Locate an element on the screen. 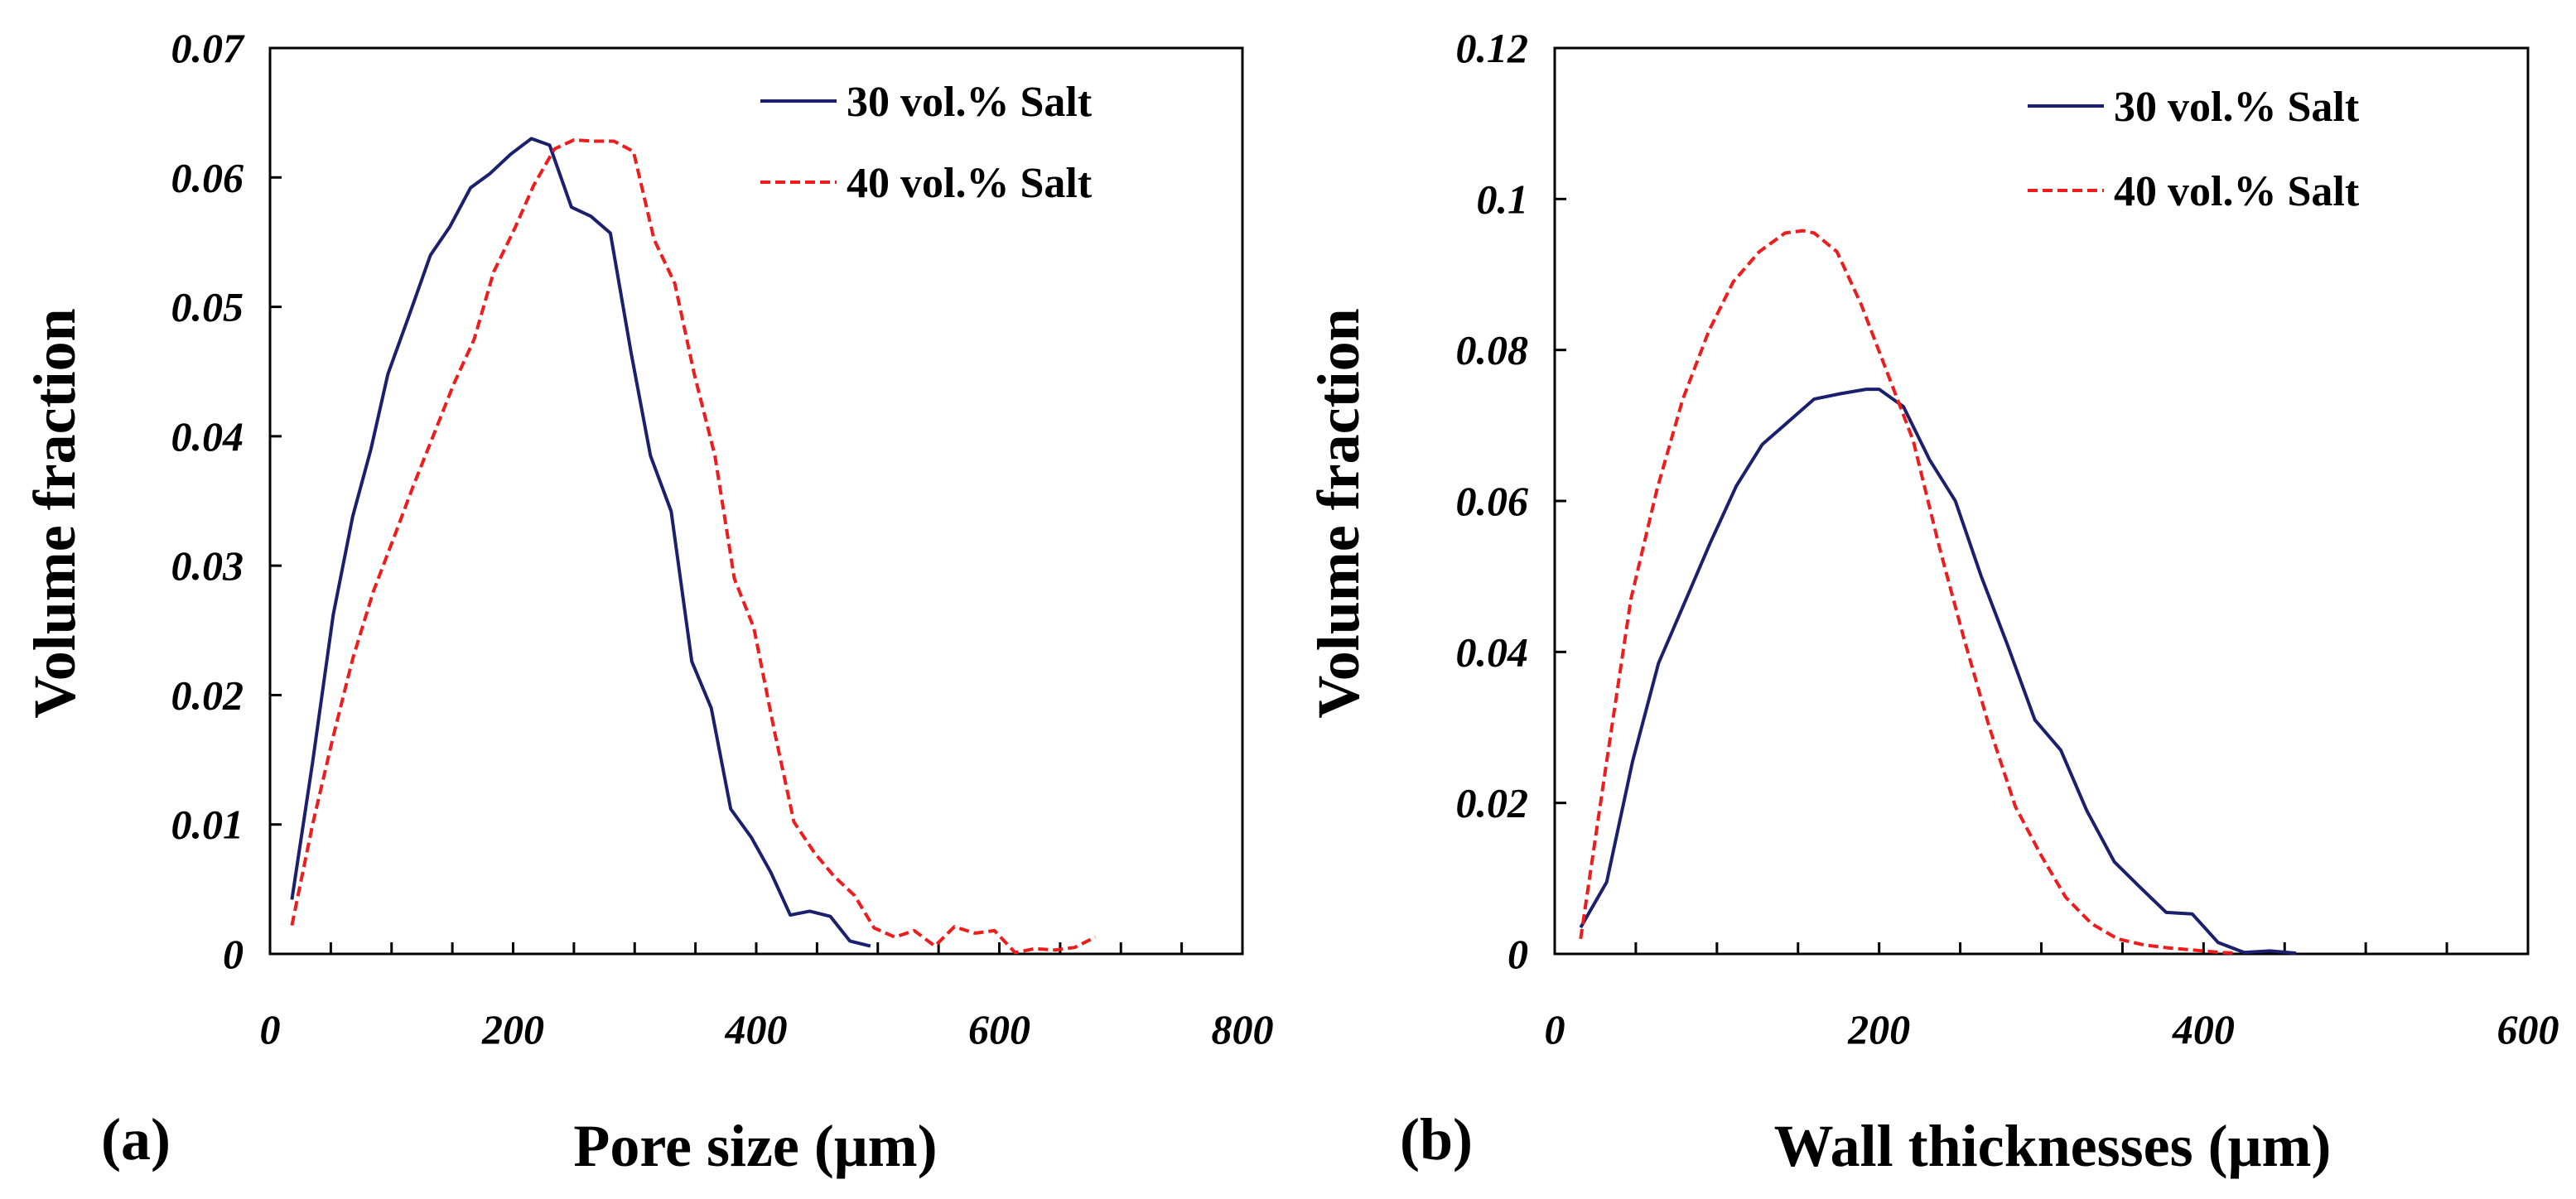 The width and height of the screenshot is (2576, 1199). y-tick-label: 0.03 is located at coordinates (207, 565).